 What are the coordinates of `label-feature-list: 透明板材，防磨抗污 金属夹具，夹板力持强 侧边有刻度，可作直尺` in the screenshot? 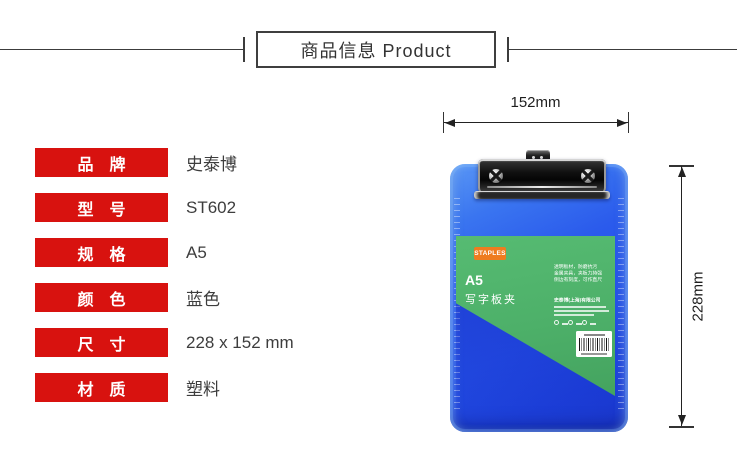 It's located at (578, 273).